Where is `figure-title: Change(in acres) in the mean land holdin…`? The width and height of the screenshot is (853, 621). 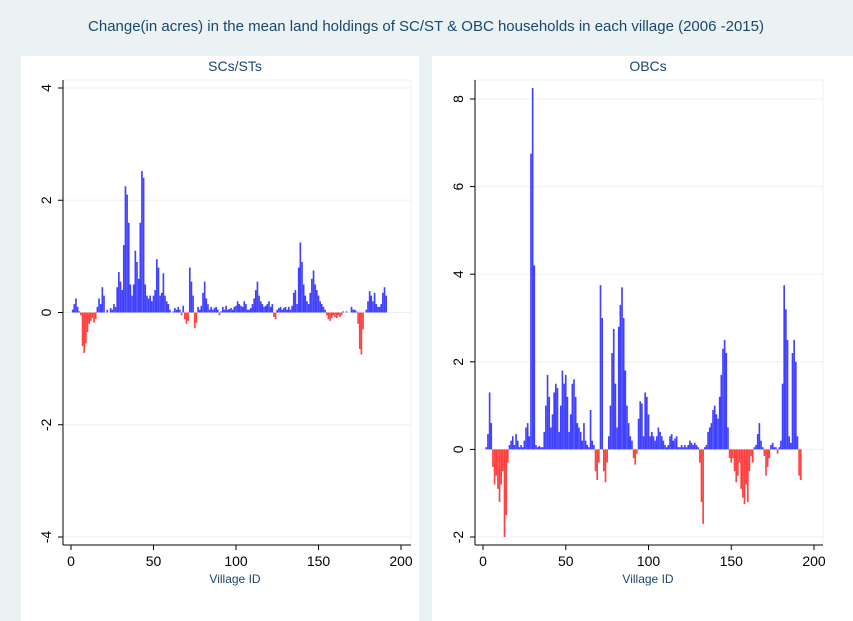
figure-title: Change(in acres) in the mean land holdin… is located at coordinates (426, 26).